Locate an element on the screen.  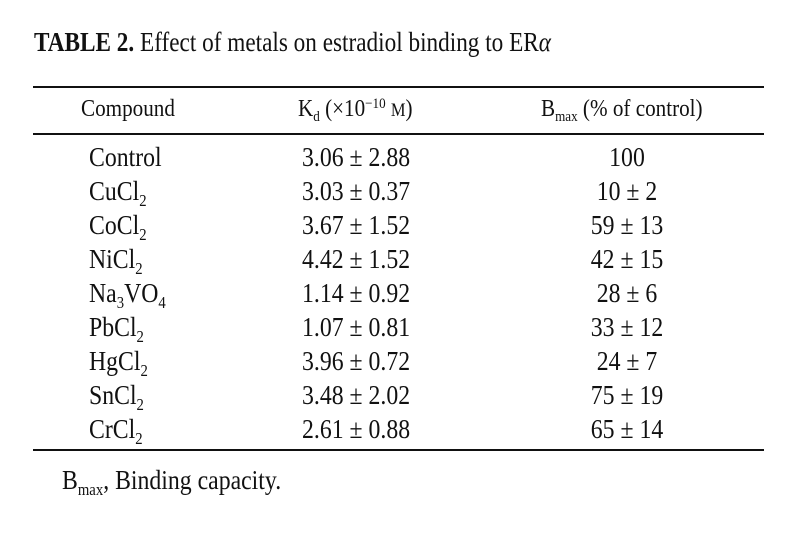
header-rule is located at coordinates (398, 134).